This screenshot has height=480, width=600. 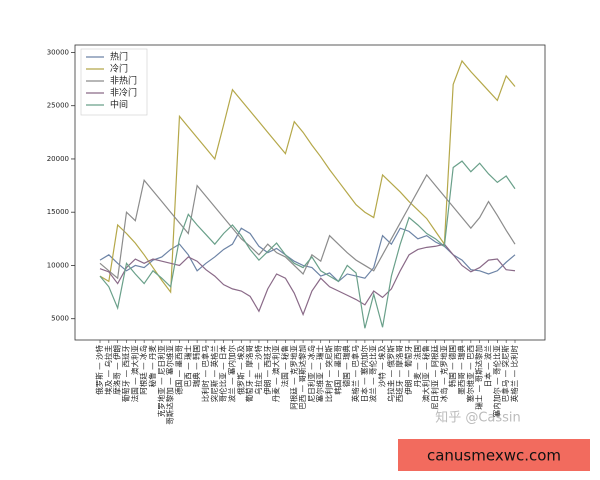 I want to click on legend-label: 冷门, so click(x=119, y=69).